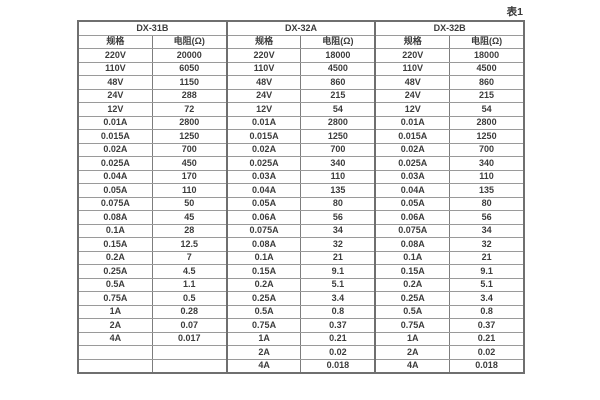 Image resolution: width=600 pixels, height=400 pixels. Describe the element at coordinates (263, 190) in the screenshot. I see `cell-spec: 0.04A` at that location.